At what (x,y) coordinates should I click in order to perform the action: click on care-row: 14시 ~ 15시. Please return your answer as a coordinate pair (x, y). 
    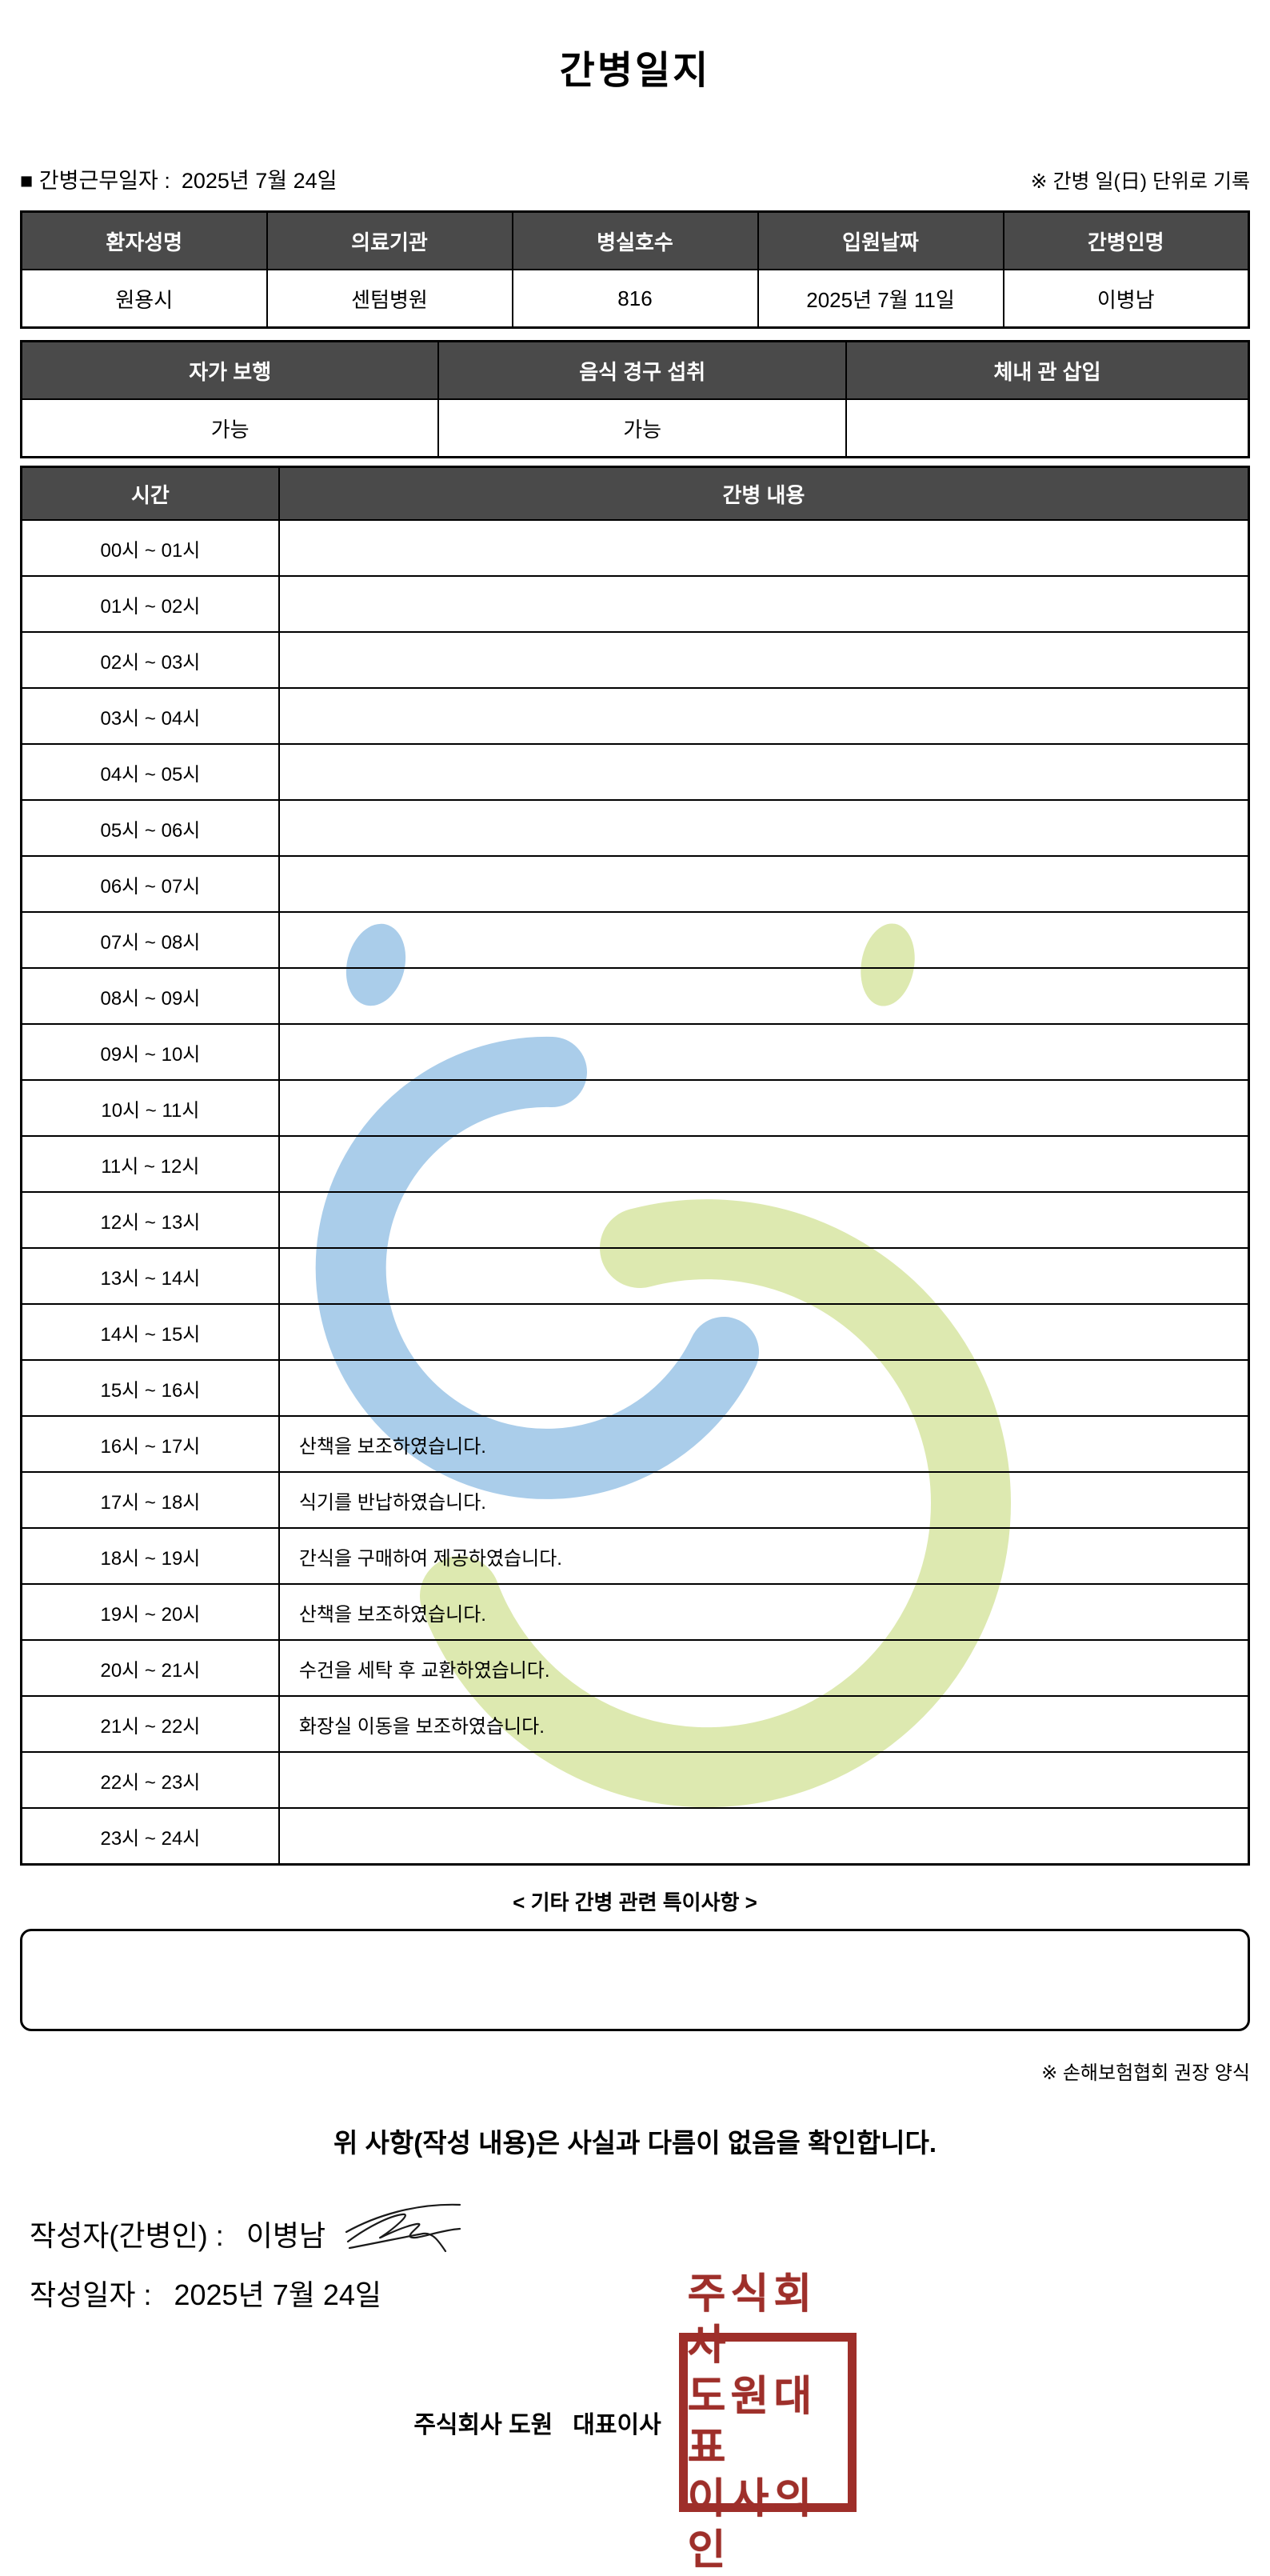
    Looking at the image, I should click on (635, 1332).